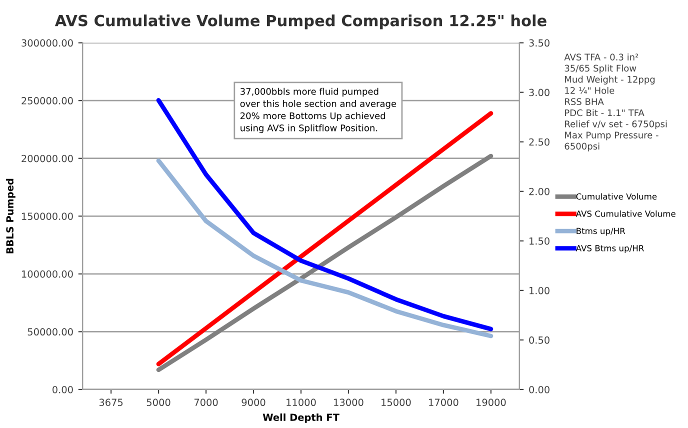 The width and height of the screenshot is (688, 428). I want to click on x-tick-label: 7000, so click(206, 402).